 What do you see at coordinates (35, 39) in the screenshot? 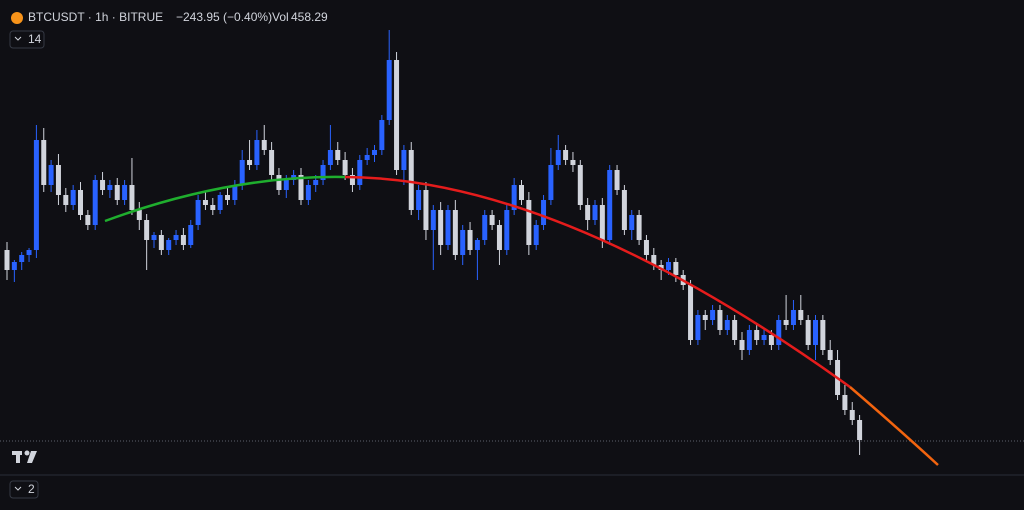
I see `pane-toggle: 14` at bounding box center [35, 39].